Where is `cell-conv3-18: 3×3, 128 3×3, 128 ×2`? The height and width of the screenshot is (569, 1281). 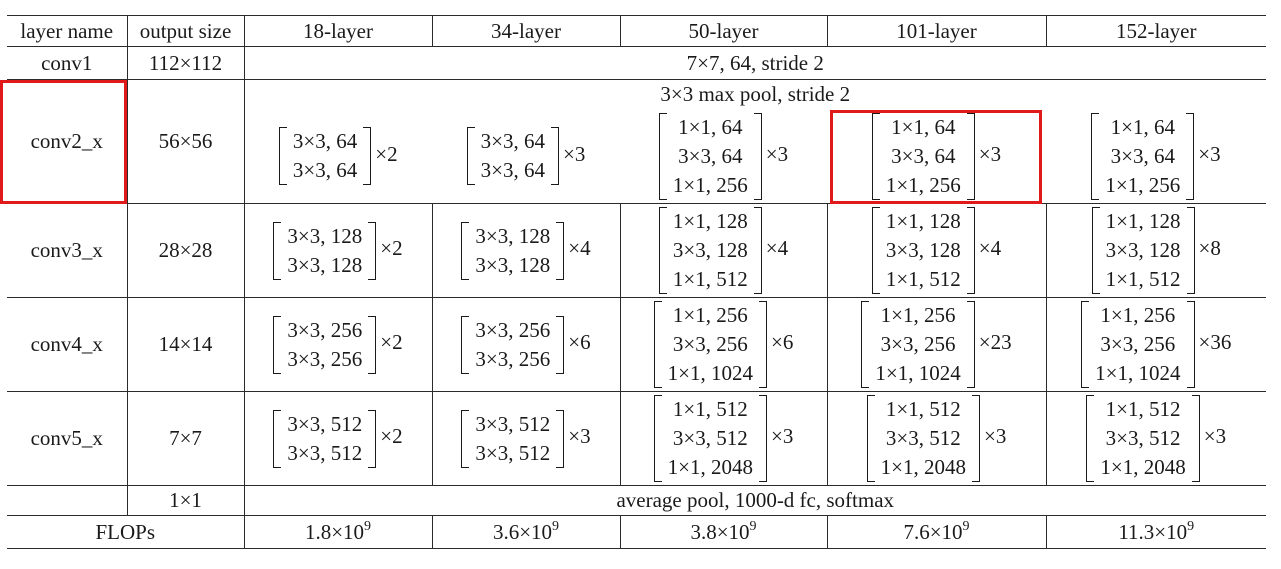
cell-conv3-18: 3×3, 128 3×3, 128 ×2 is located at coordinates (338, 250).